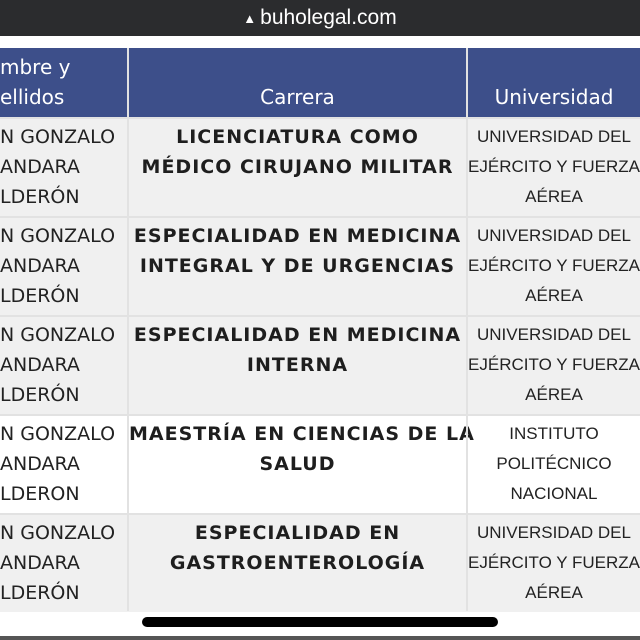  What do you see at coordinates (328, 17) in the screenshot?
I see `url-text: buholegal.com` at bounding box center [328, 17].